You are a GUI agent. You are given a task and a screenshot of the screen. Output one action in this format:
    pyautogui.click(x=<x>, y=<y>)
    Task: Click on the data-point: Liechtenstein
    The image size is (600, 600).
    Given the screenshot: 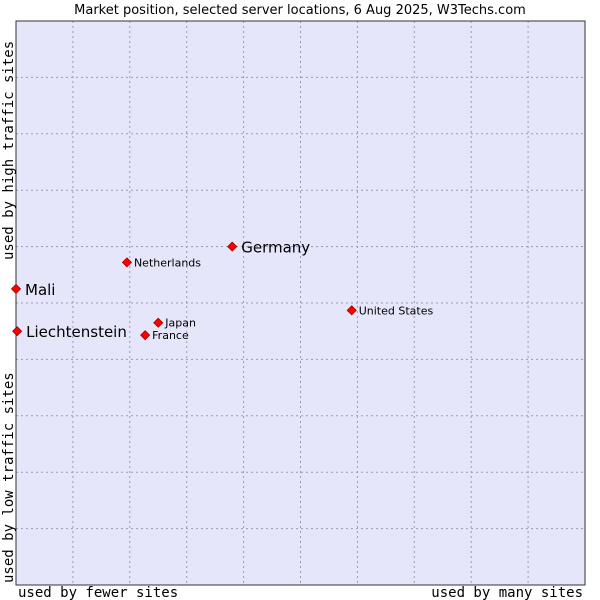 What is the action you would take?
    pyautogui.click(x=69, y=332)
    